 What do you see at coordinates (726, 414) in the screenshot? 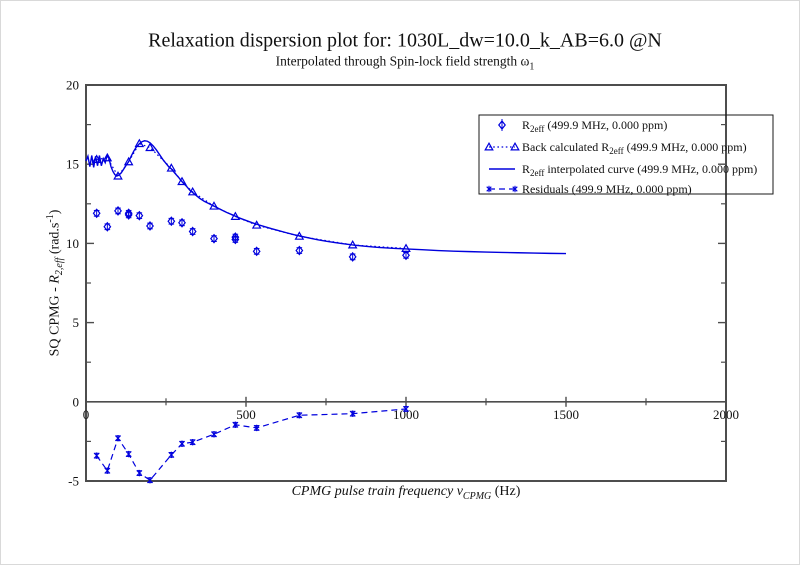
I see `x-tick-label: 2000` at bounding box center [726, 414].